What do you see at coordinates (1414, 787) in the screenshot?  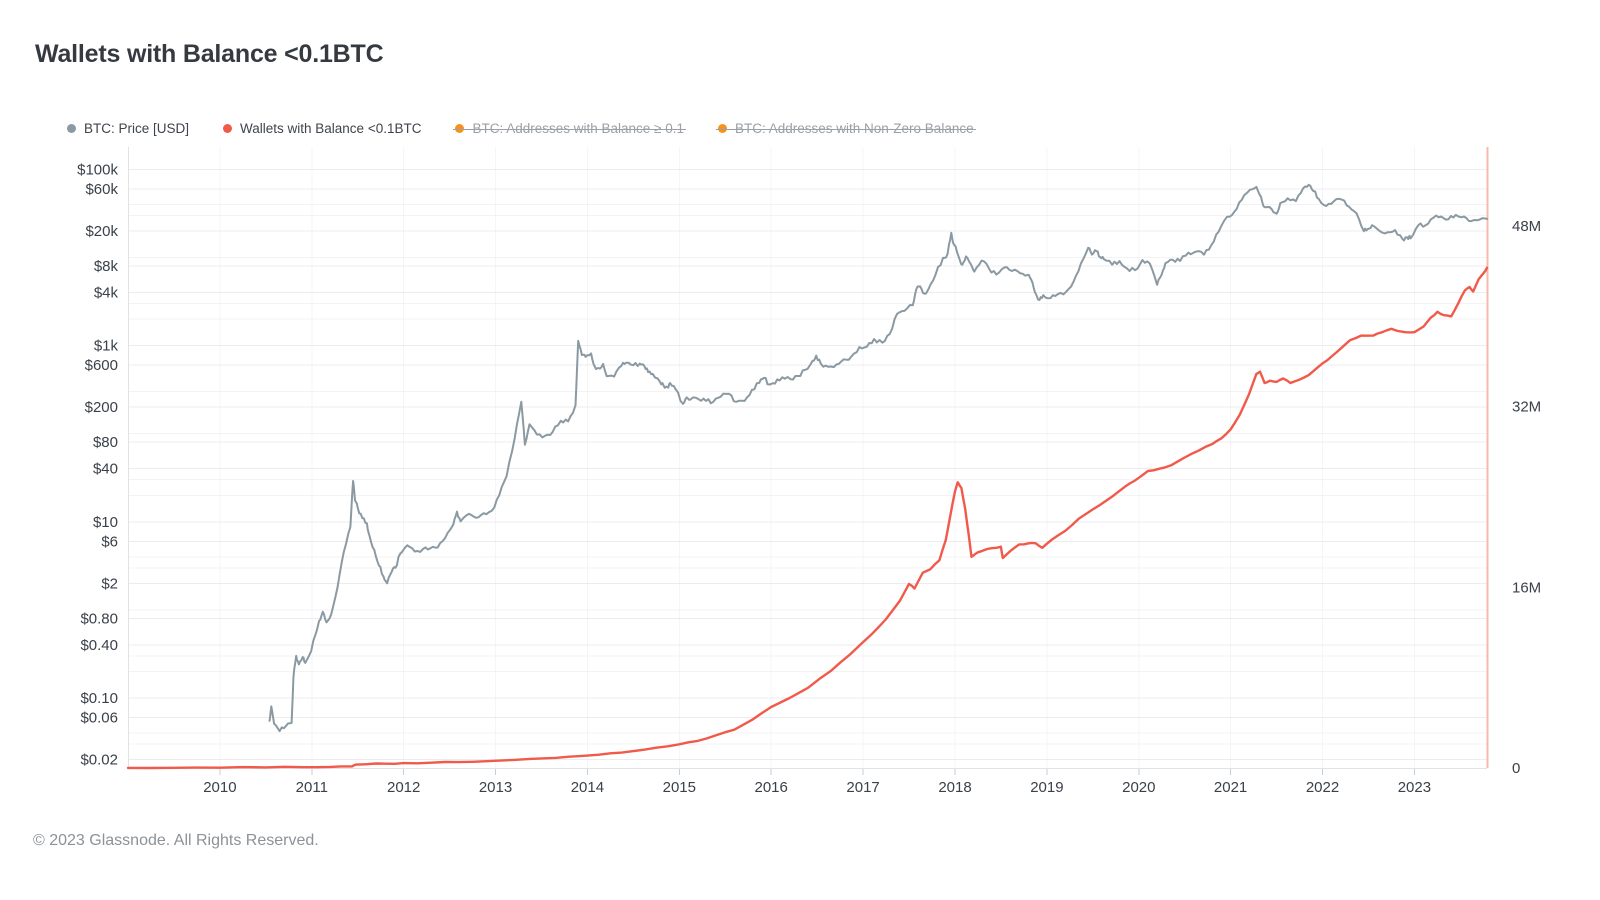 I see `x-tick-label: 2023` at bounding box center [1414, 787].